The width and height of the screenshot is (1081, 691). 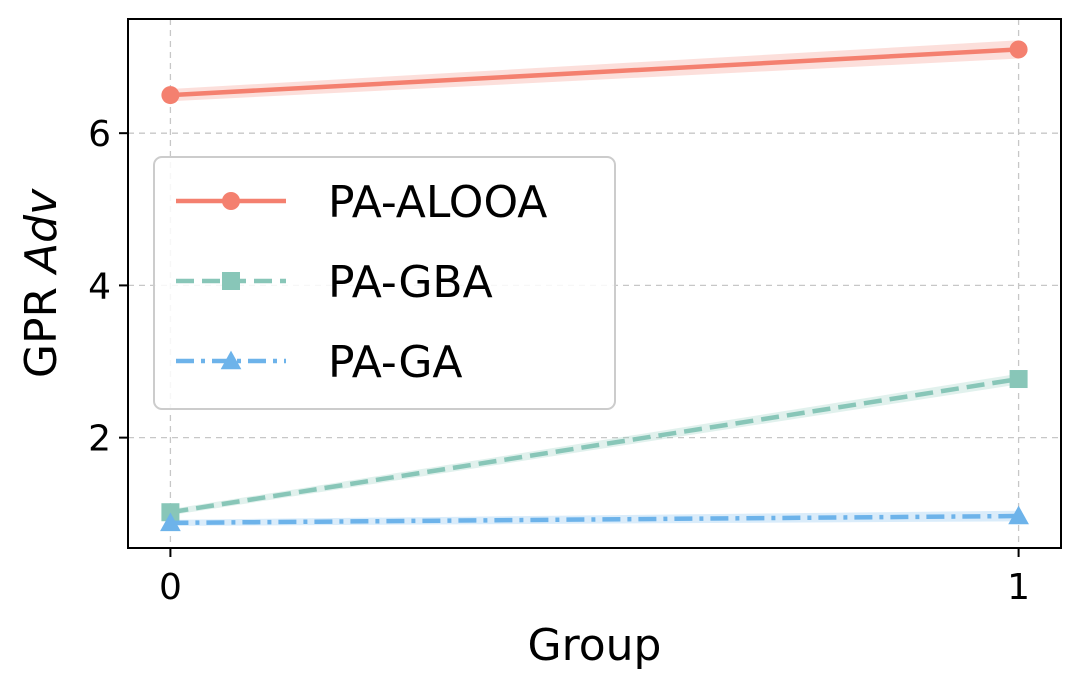 I want to click on y-axis-label-italic: Adv, so click(x=41, y=232).